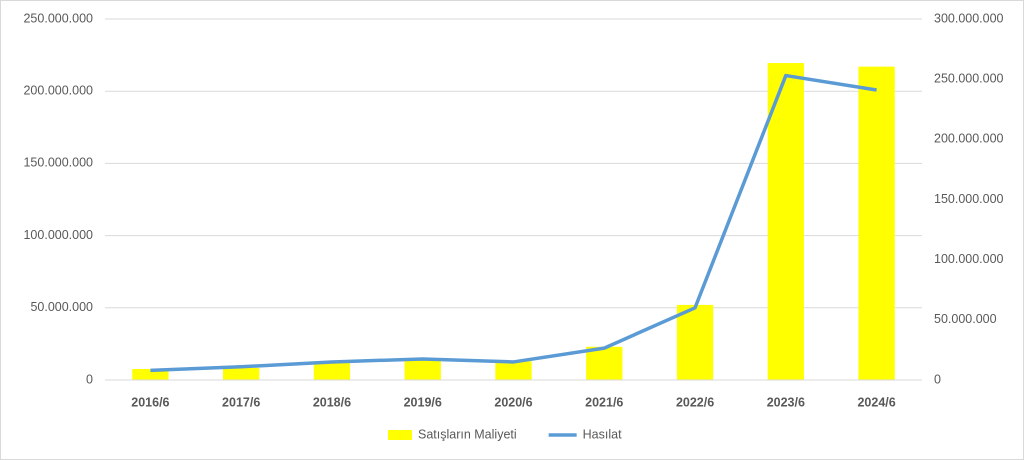 The width and height of the screenshot is (1024, 460). What do you see at coordinates (423, 402) in the screenshot?
I see `x-tick-label: 2019/6` at bounding box center [423, 402].